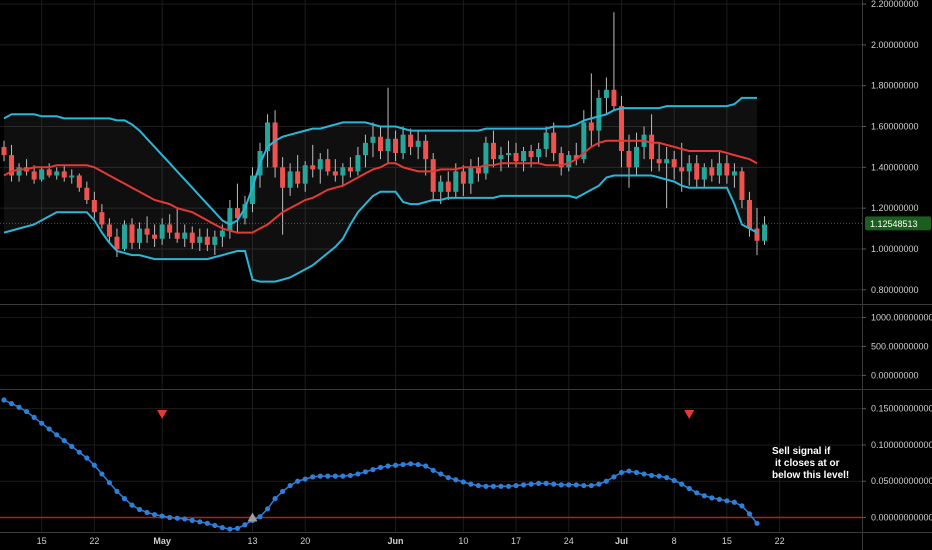 This screenshot has width=932, height=550. Describe the element at coordinates (895, 86) in the screenshot. I see `price-tick-label: 1.80000000` at that location.